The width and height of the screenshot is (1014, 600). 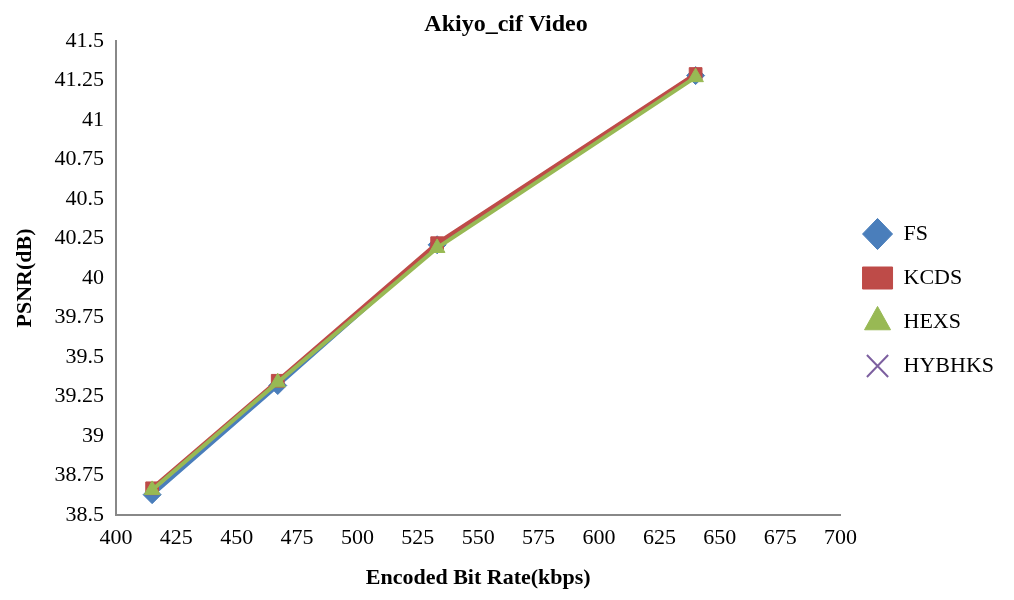 I want to click on x-tick-label: 650, so click(x=720, y=537).